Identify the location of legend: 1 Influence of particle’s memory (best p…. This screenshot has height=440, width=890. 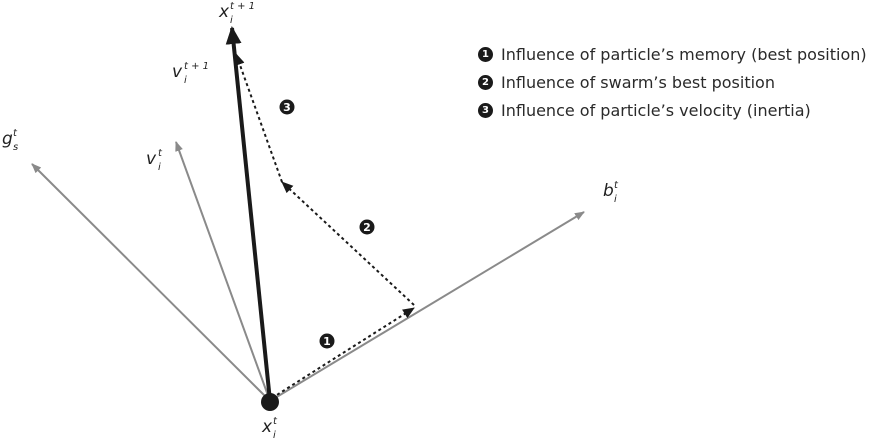
(672, 82).